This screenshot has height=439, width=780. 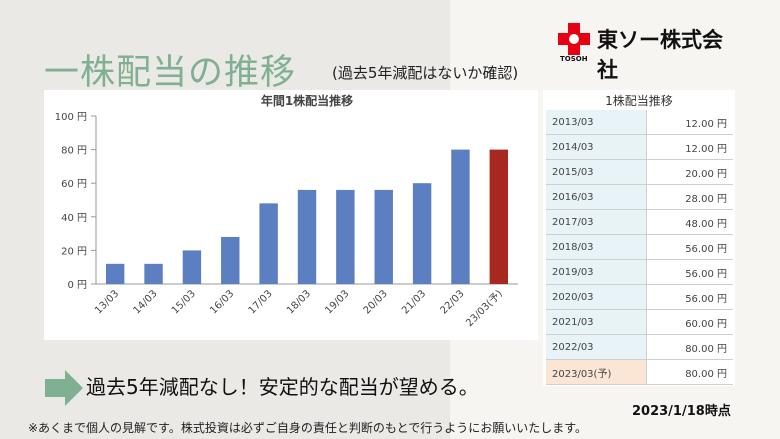 I want to click on table-year-cell: 2017/03, so click(x=596, y=222).